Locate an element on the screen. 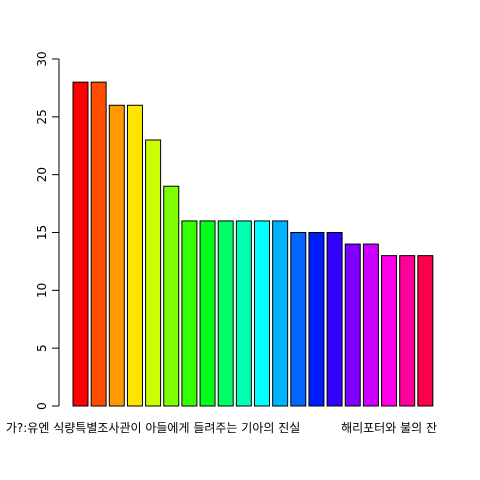 The width and height of the screenshot is (480, 480). y-tick-label: 20 is located at coordinates (42, 174).